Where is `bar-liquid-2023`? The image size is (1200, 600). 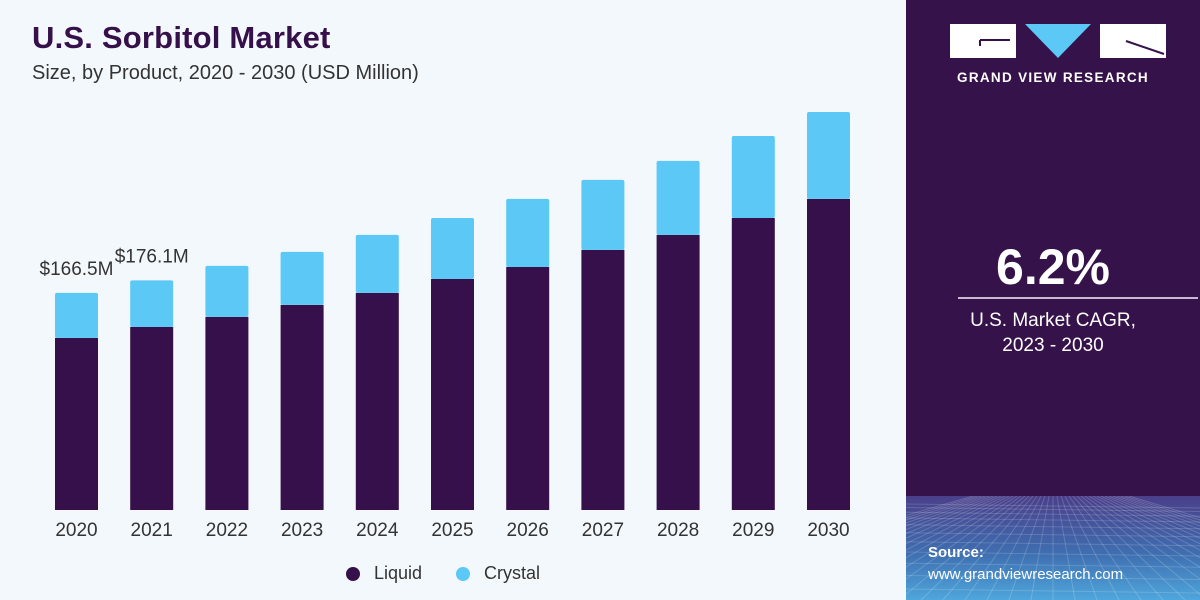 bar-liquid-2023 is located at coordinates (302, 407).